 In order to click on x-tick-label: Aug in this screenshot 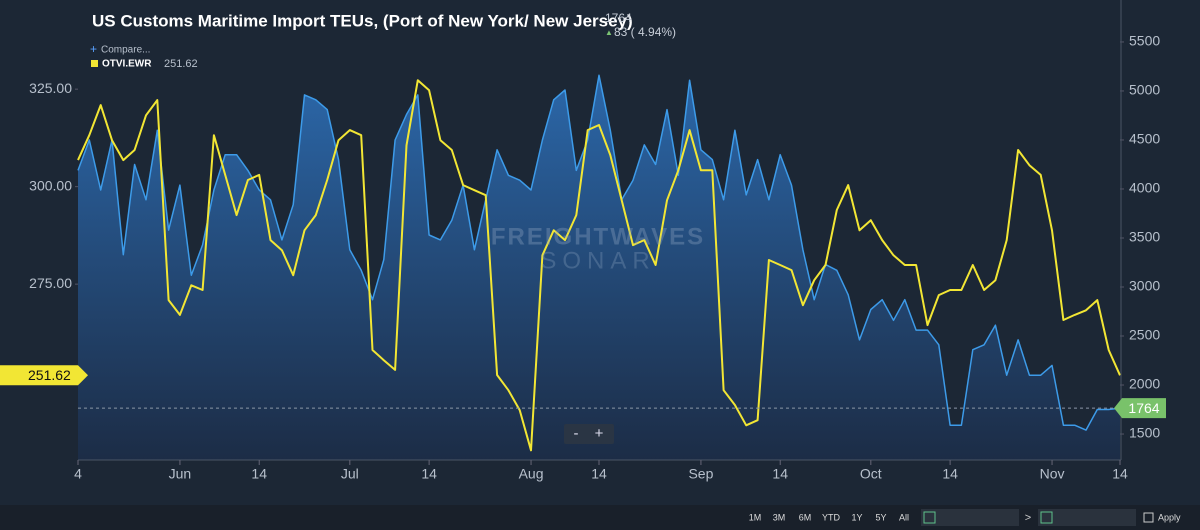, I will do `click(531, 474)`.